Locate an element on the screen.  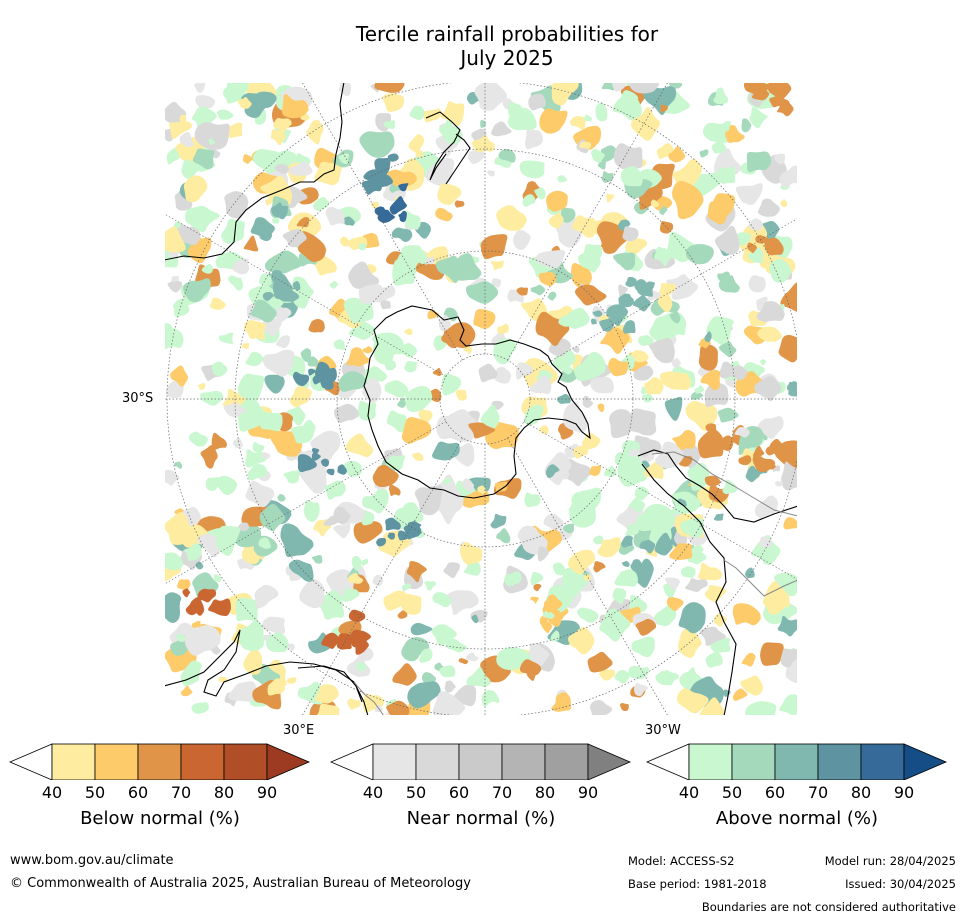
near-swatch is located at coordinates (437, 762).